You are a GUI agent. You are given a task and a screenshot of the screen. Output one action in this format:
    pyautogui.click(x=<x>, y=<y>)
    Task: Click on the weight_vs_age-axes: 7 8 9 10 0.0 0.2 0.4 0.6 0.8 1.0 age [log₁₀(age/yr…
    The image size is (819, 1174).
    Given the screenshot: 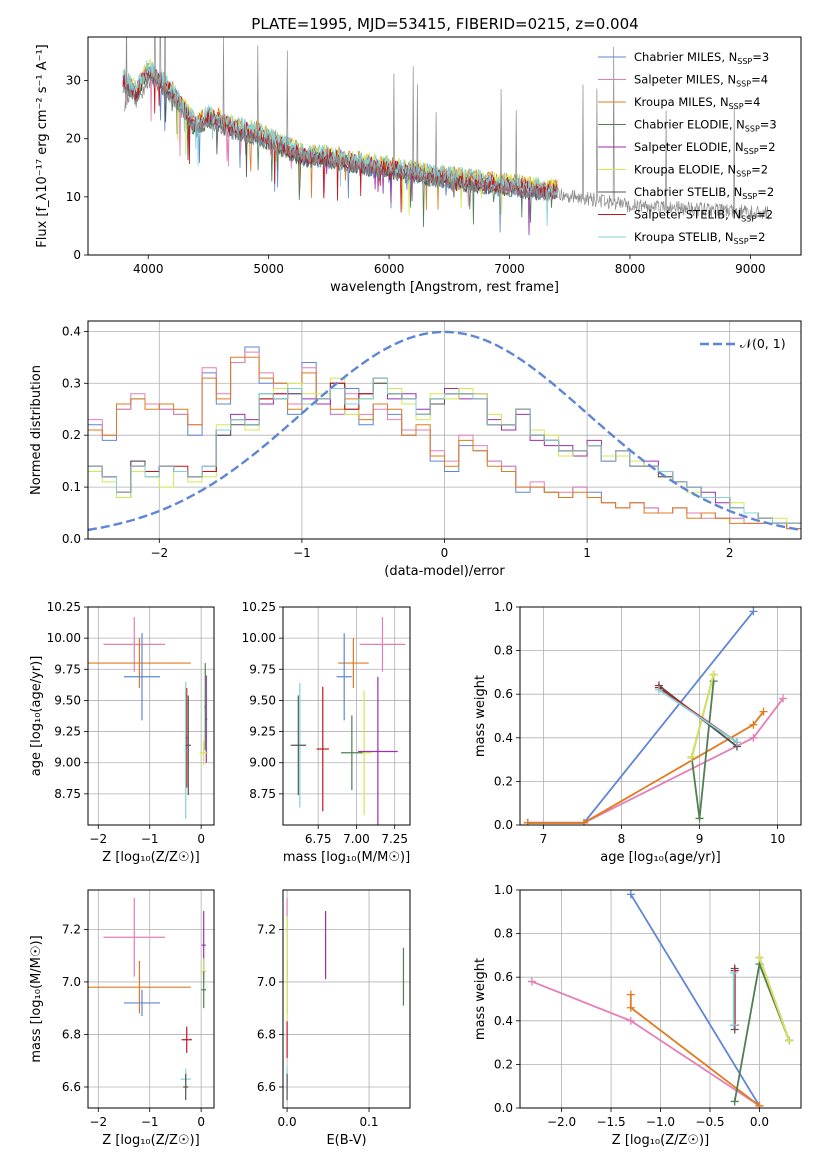 What is the action you would take?
    pyautogui.click(x=637, y=732)
    